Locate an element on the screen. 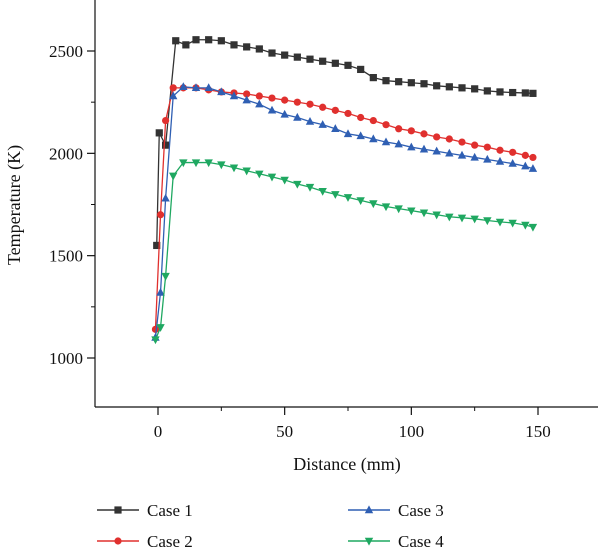 The height and width of the screenshot is (556, 600). legend-item: Case 4 is located at coordinates (396, 541).